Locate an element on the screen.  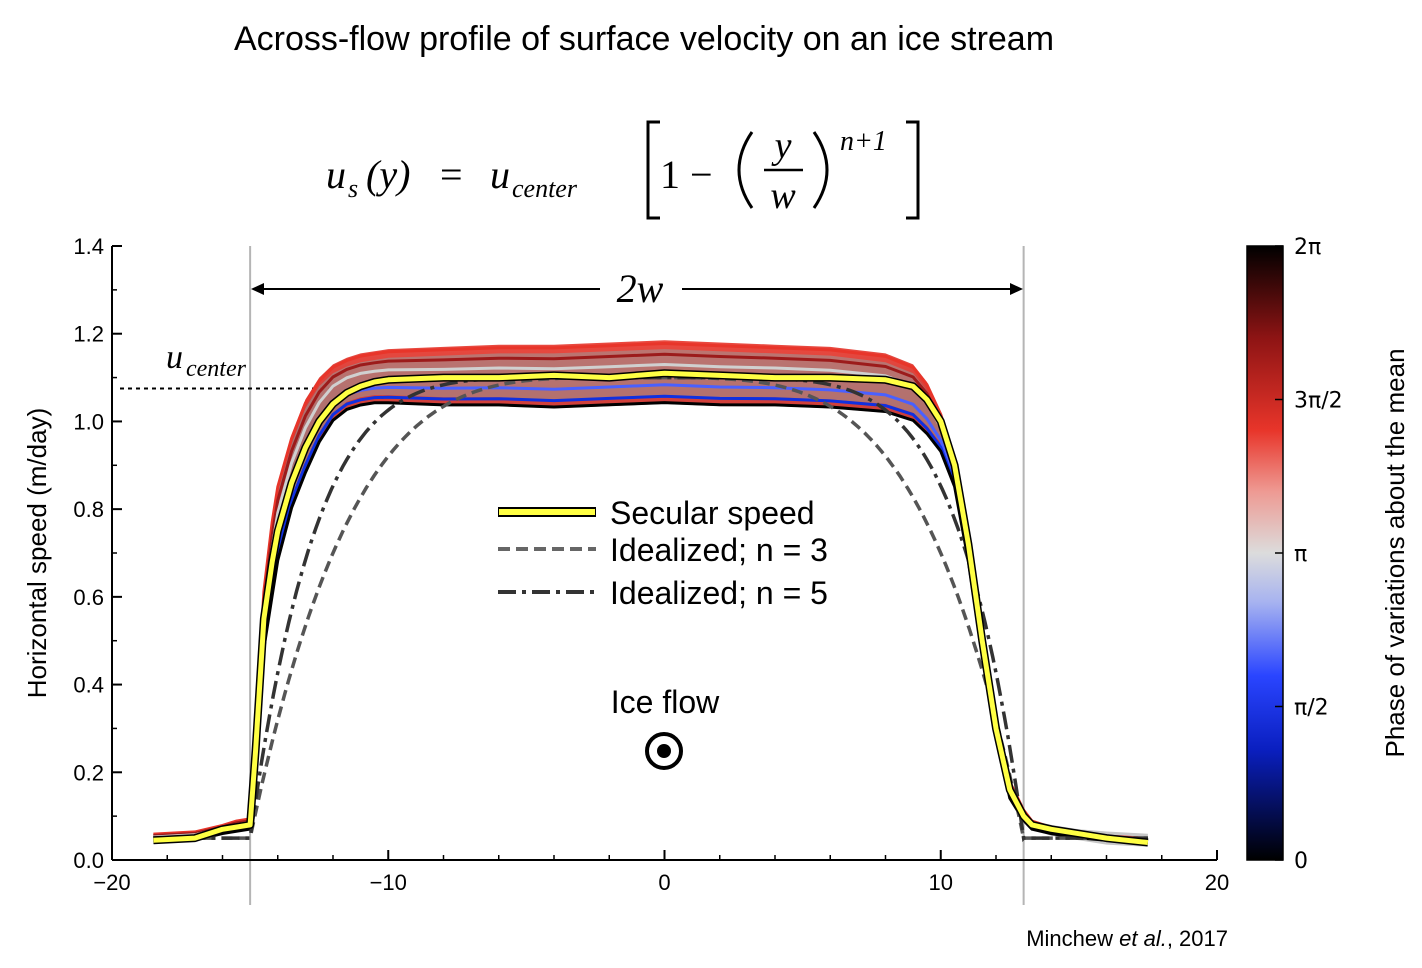
eq-one-minus: 1 − is located at coordinates (686, 174).